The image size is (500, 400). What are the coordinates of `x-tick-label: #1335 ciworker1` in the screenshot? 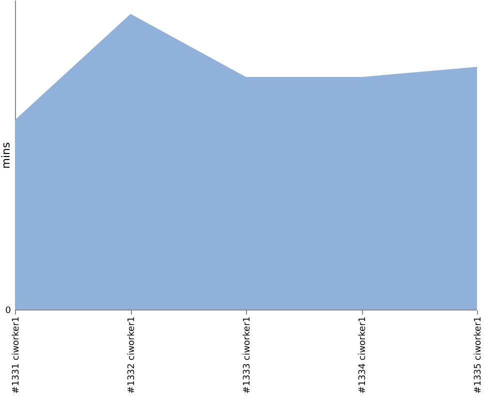 It's located at (479, 355).